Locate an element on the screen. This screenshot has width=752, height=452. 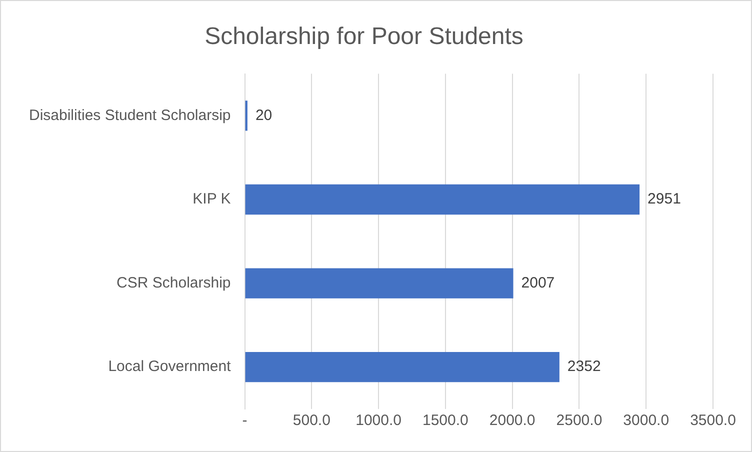
x-tick-label: 1500.0 is located at coordinates (445, 421).